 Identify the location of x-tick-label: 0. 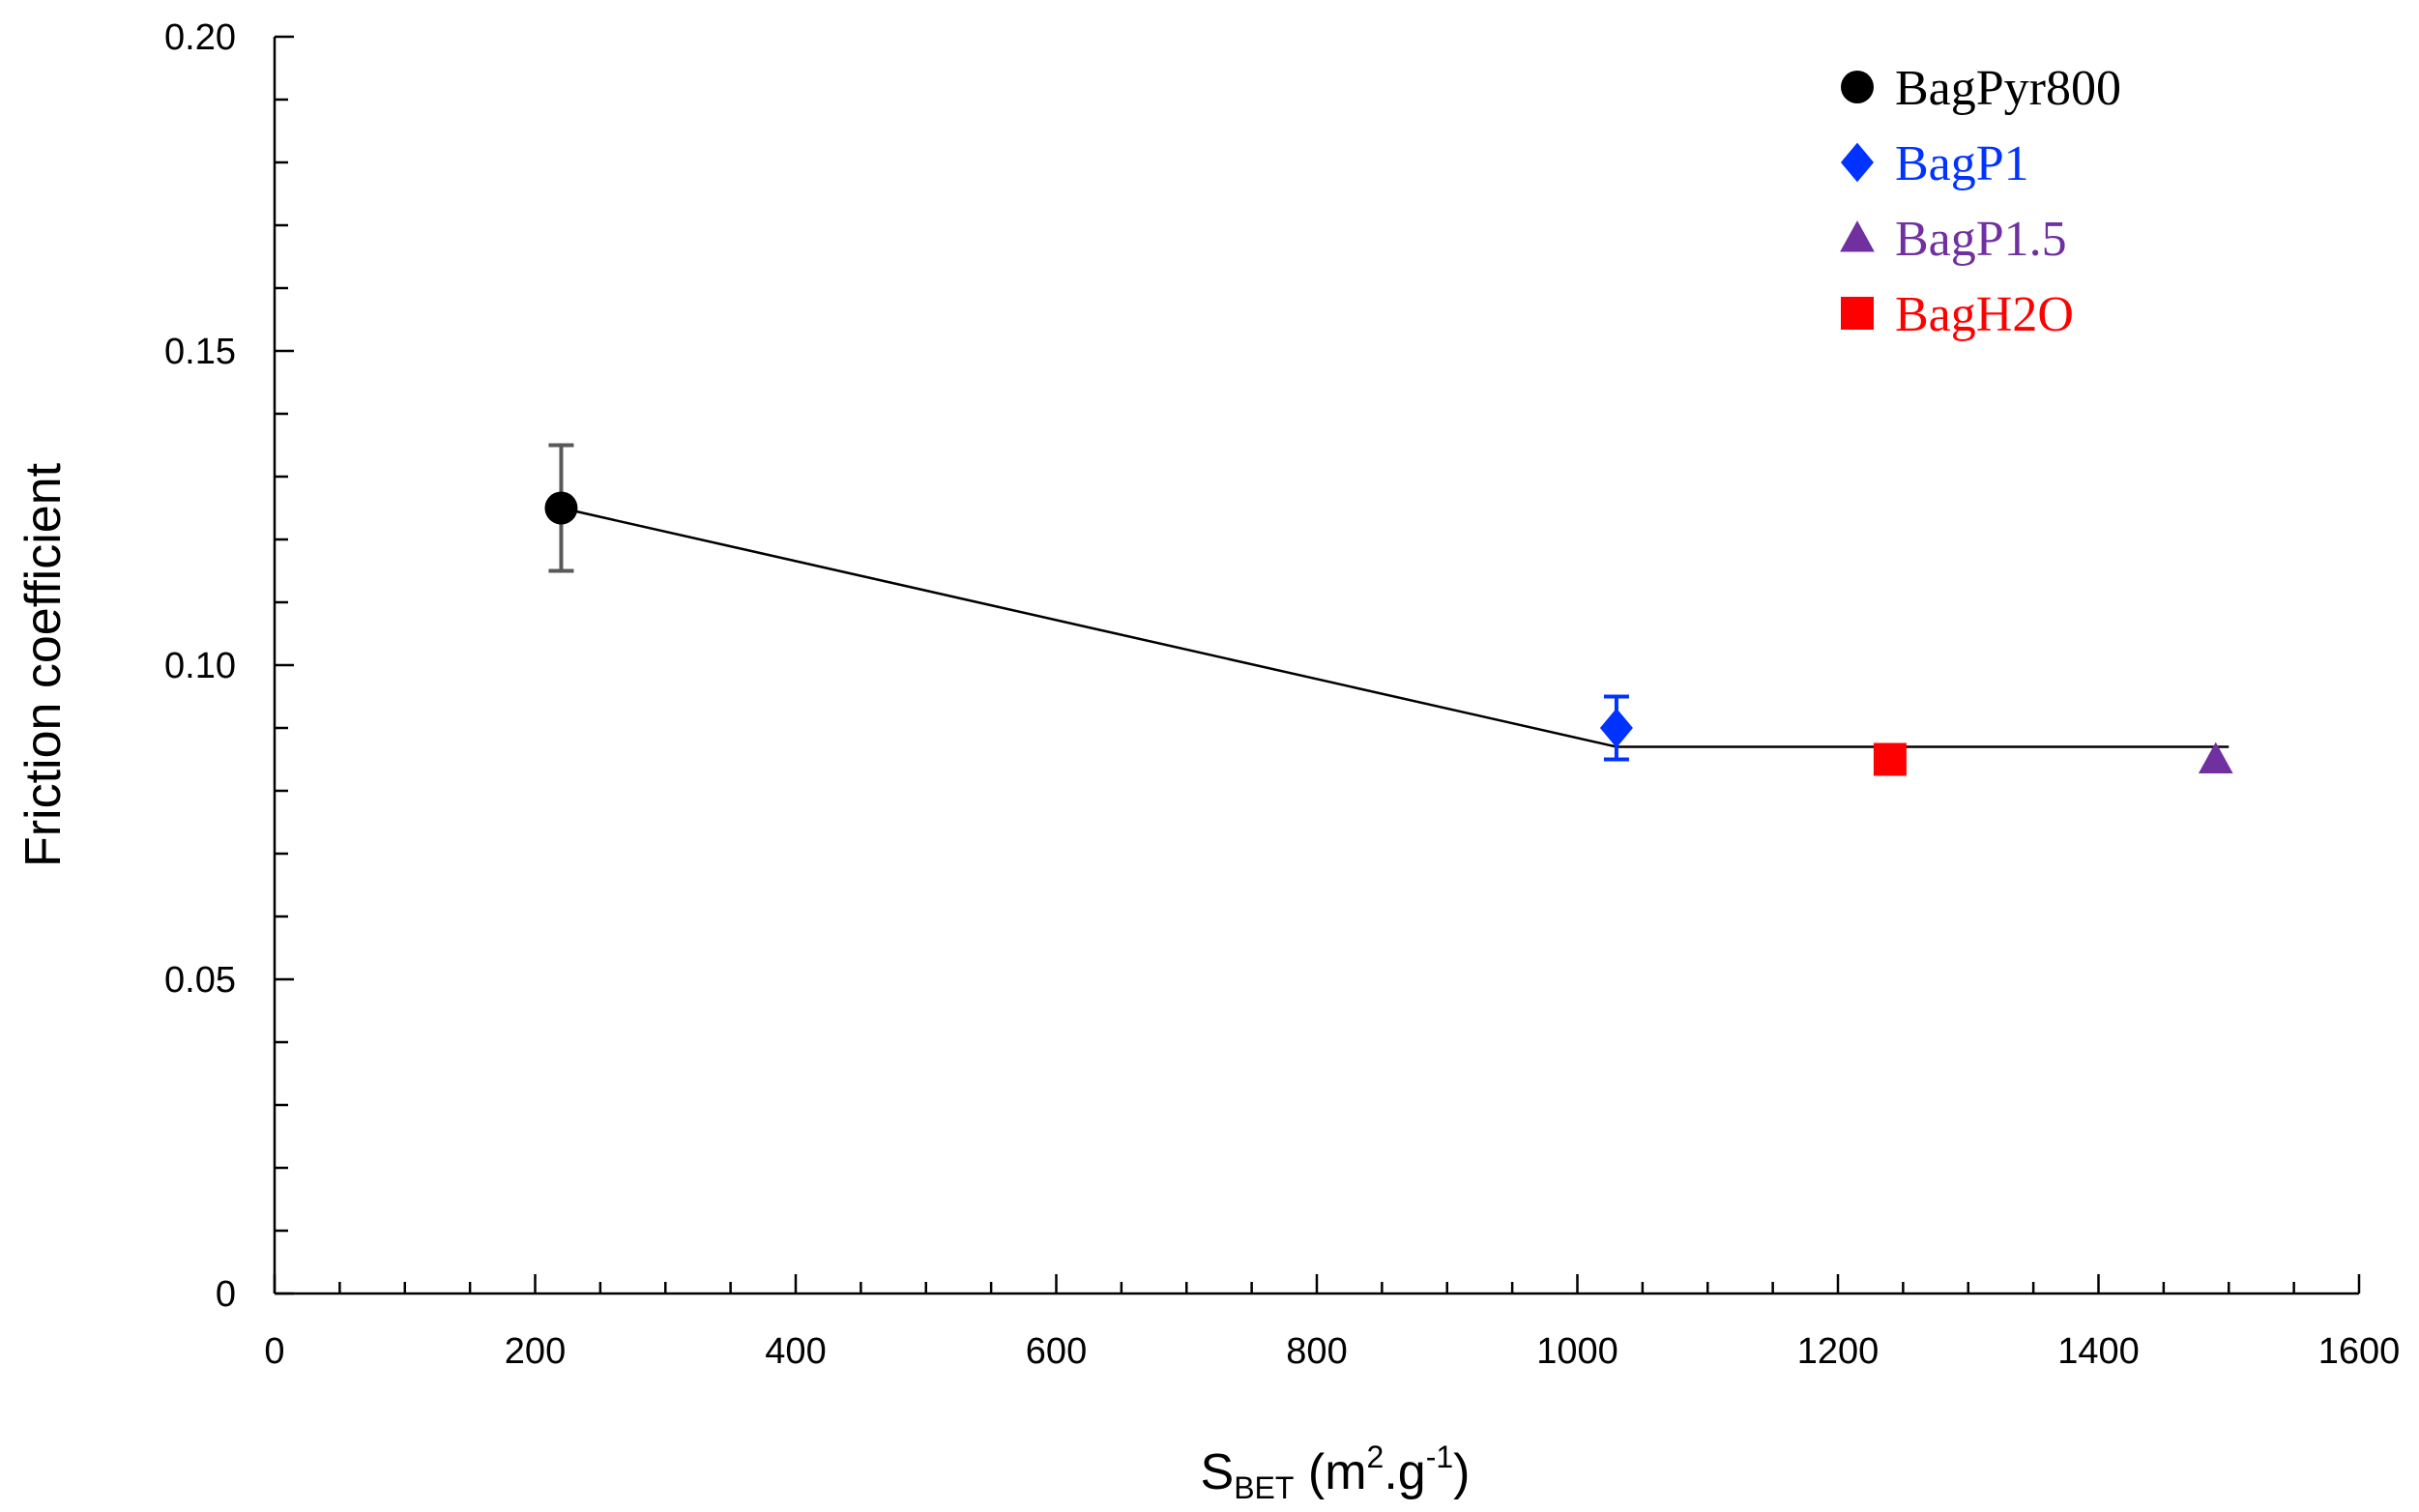
(274, 1351).